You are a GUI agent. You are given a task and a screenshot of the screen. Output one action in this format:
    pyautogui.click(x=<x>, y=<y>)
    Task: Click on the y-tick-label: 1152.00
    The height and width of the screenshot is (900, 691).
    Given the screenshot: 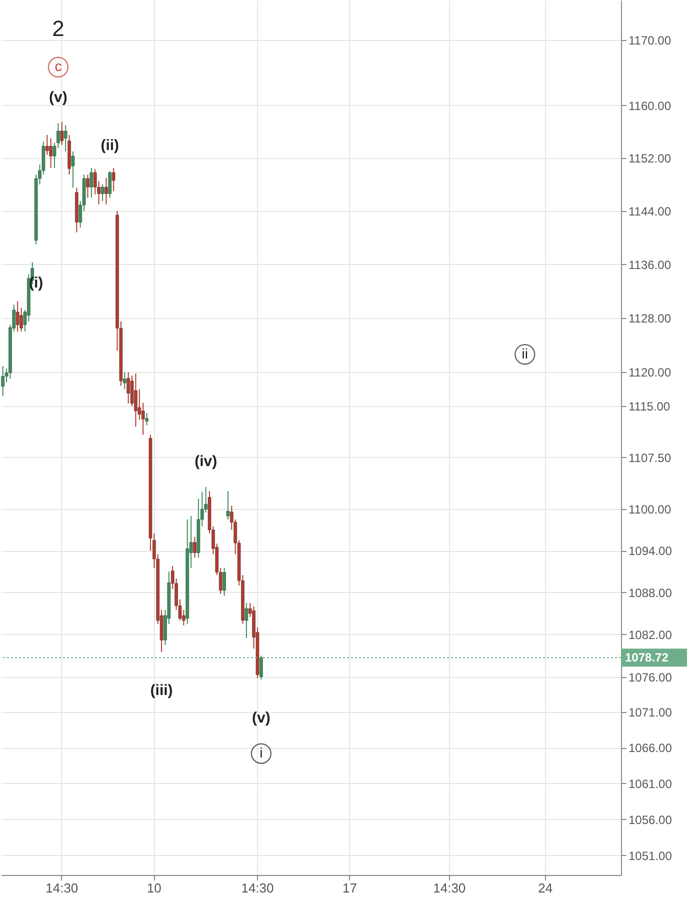 What is the action you would take?
    pyautogui.click(x=650, y=159)
    